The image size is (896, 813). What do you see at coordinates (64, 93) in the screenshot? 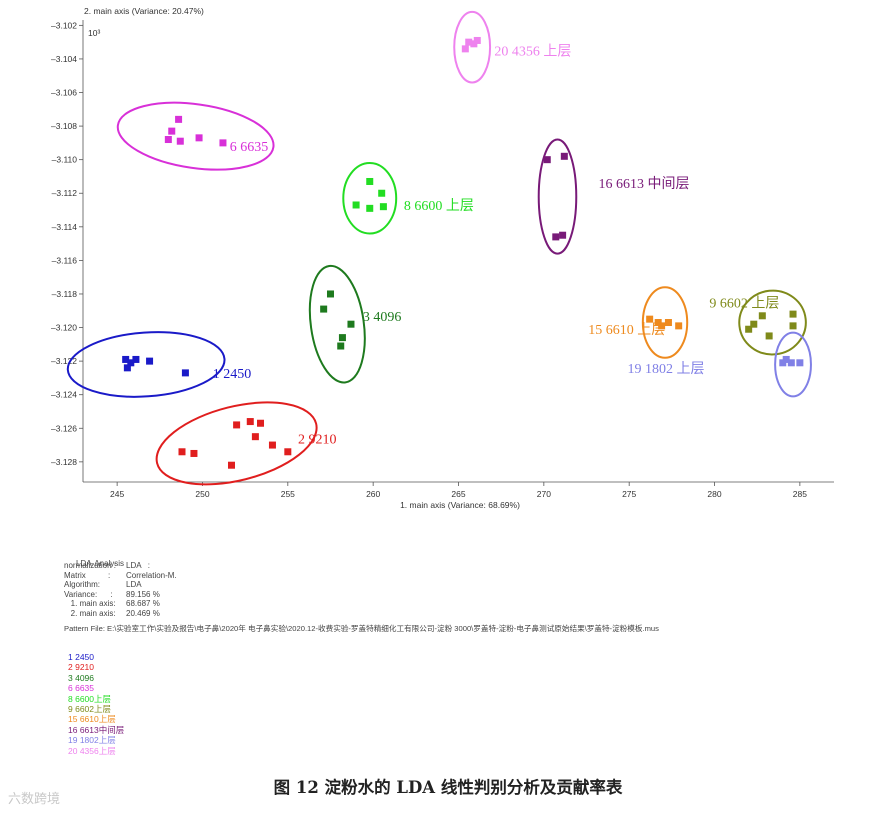
I see `y-tick-label: –3.106` at bounding box center [64, 93].